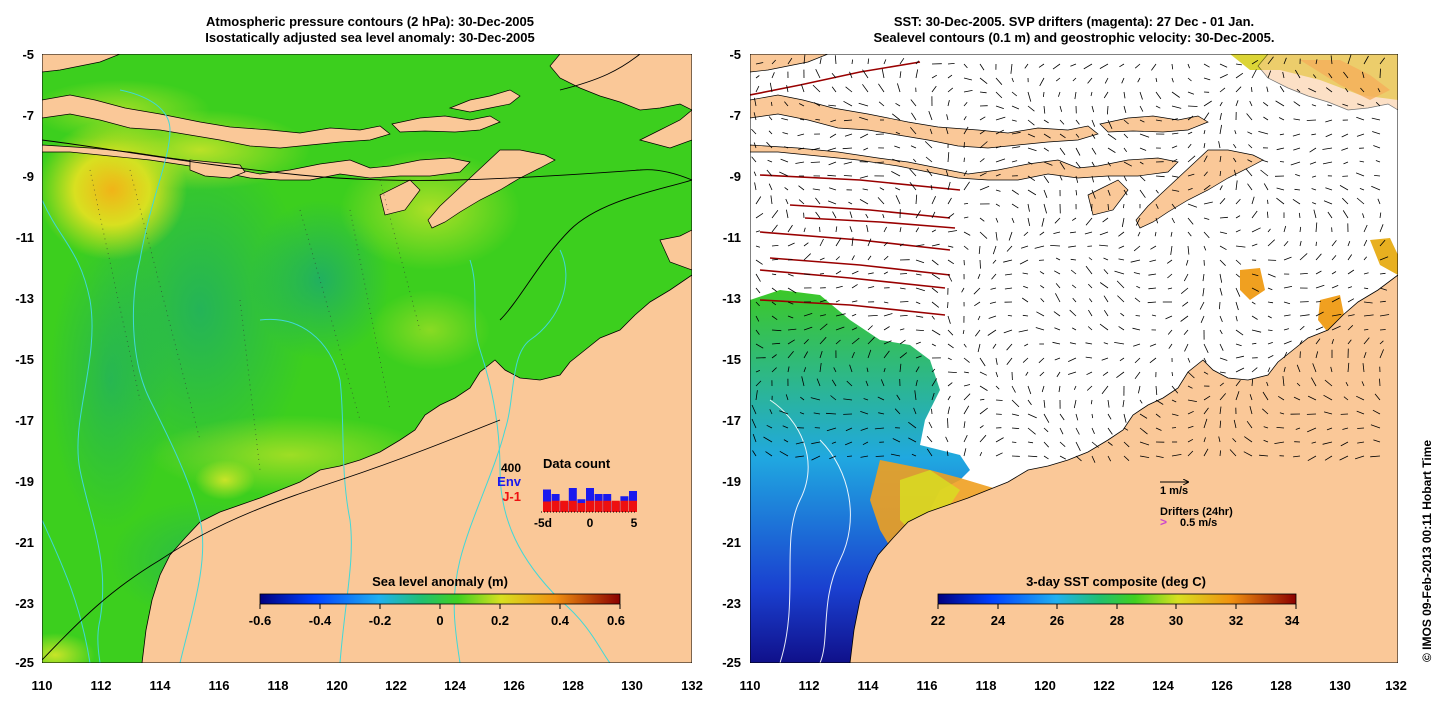 This screenshot has height=710, width=1440. I want to click on x-tick-label: 118, so click(986, 685).